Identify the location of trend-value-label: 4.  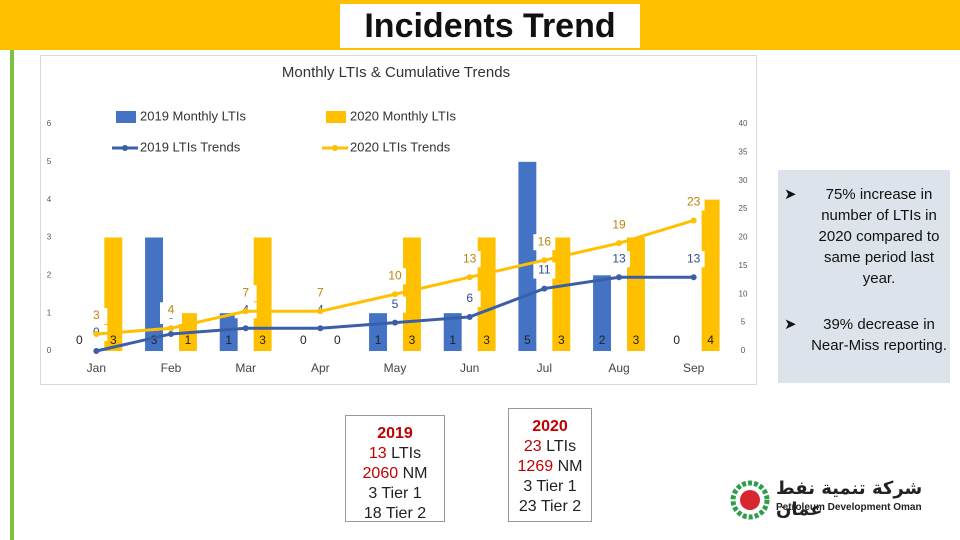
(171, 309).